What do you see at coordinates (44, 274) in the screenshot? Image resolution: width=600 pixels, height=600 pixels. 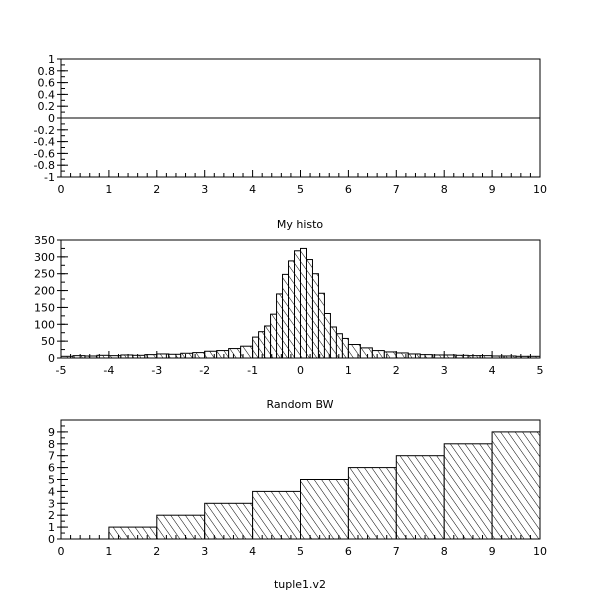 I see `y-tick-label: 250` at bounding box center [44, 274].